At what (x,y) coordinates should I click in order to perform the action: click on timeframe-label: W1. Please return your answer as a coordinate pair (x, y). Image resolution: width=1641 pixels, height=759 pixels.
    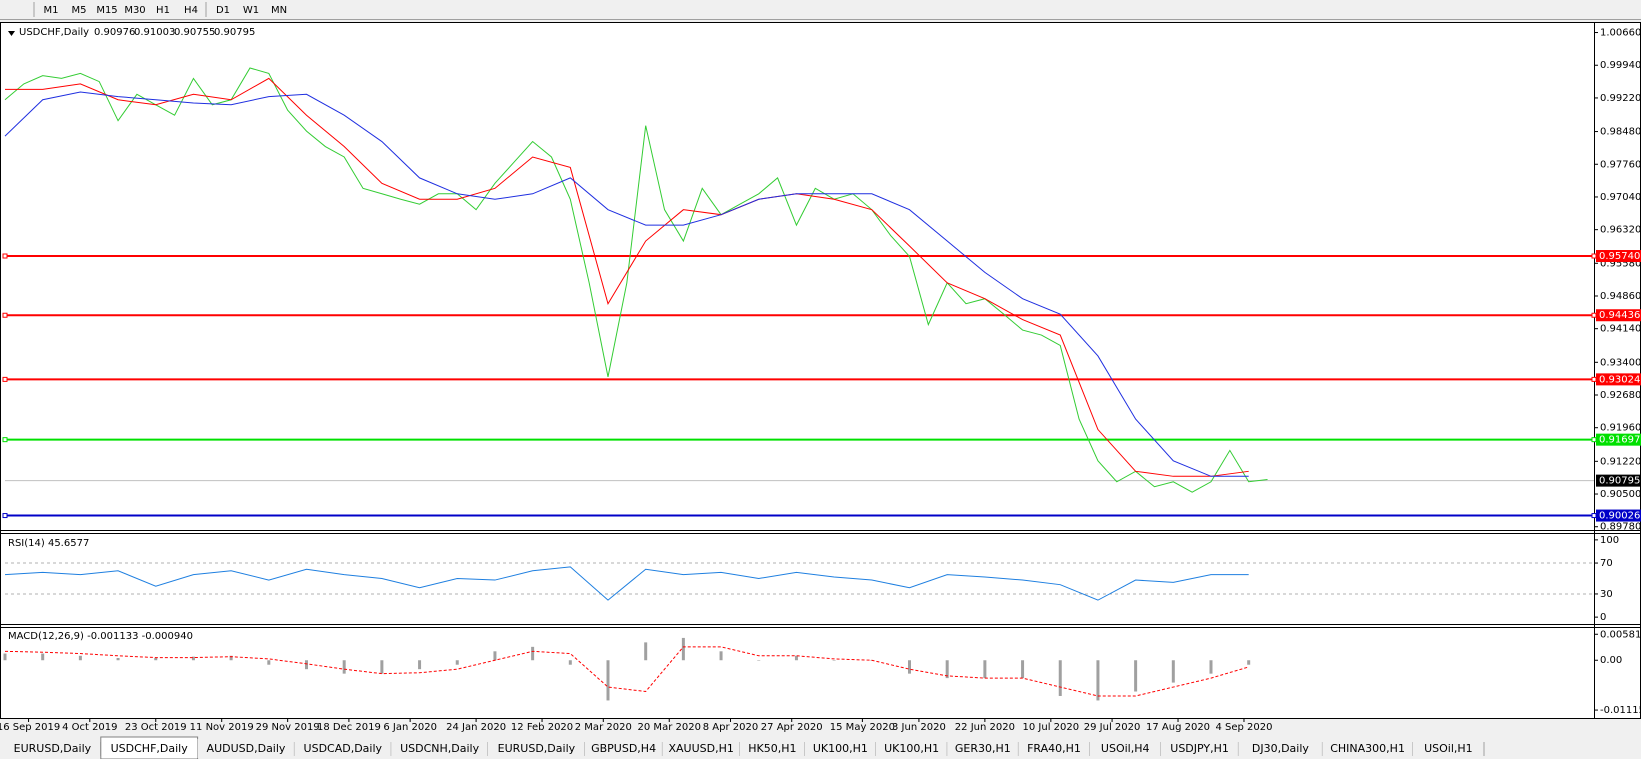
    Looking at the image, I should click on (251, 10).